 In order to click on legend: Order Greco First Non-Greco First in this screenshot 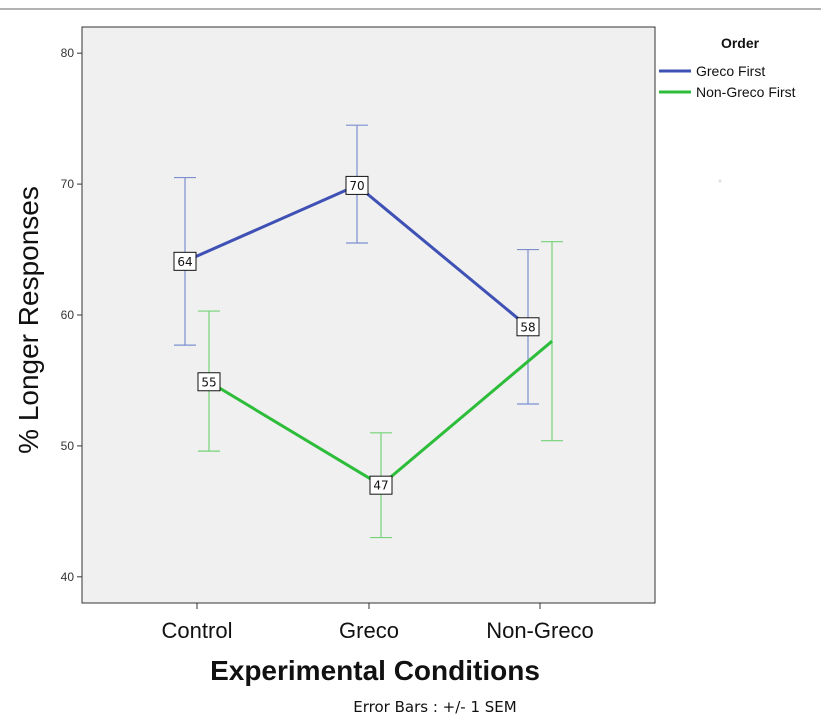, I will do `click(727, 67)`.